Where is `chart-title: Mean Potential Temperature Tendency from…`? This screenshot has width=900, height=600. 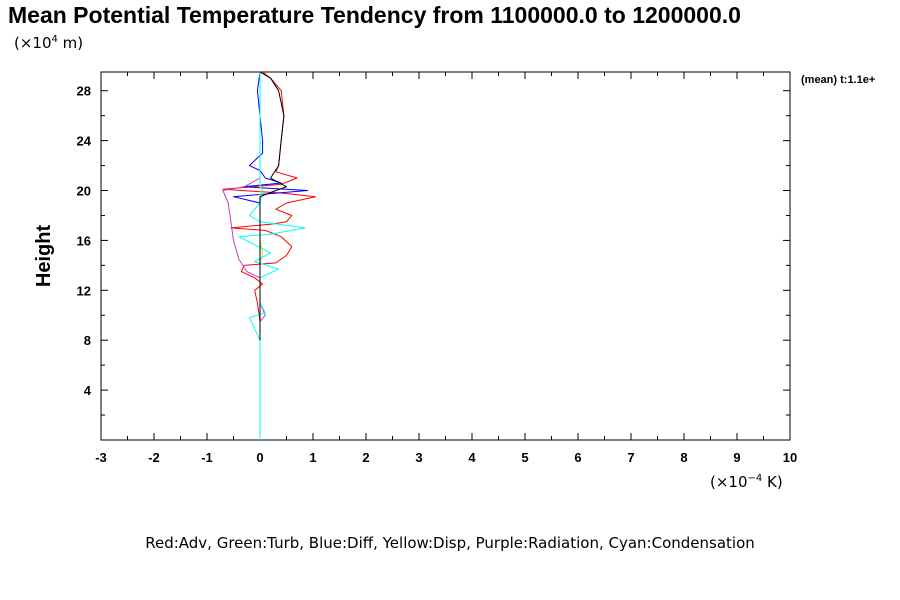
chart-title: Mean Potential Temperature Tendency from… is located at coordinates (374, 15).